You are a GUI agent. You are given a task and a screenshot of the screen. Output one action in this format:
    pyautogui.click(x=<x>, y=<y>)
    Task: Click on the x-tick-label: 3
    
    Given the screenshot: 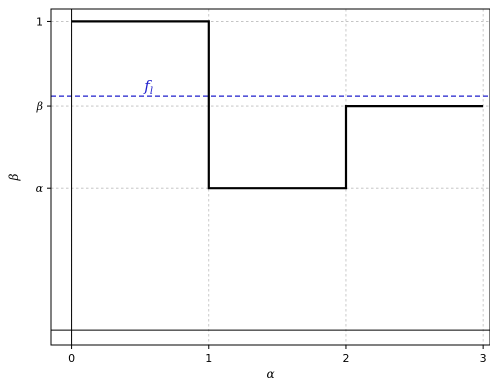 What is the action you would take?
    pyautogui.click(x=483, y=358)
    